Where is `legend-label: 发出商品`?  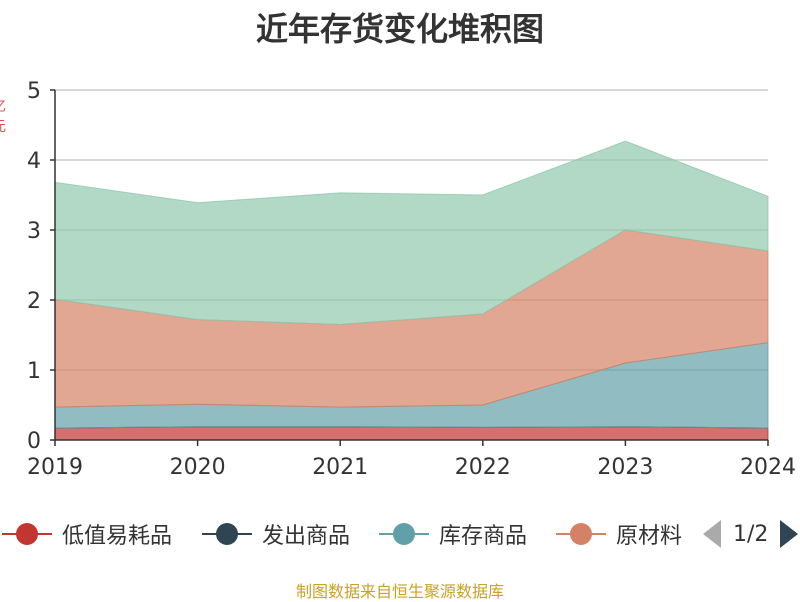 legend-label: 发出商品 is located at coordinates (306, 536).